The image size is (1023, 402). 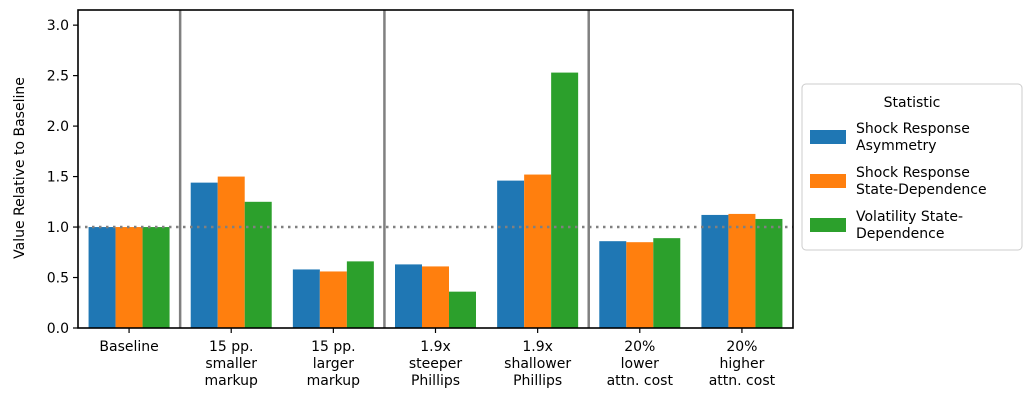 What do you see at coordinates (128, 347) in the screenshot?
I see `x-tick-label-1: Baseline` at bounding box center [128, 347].